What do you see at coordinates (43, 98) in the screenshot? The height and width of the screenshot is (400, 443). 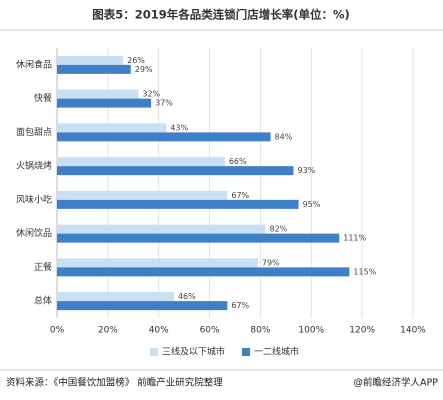 I see `y-tick-label: 快餐` at bounding box center [43, 98].